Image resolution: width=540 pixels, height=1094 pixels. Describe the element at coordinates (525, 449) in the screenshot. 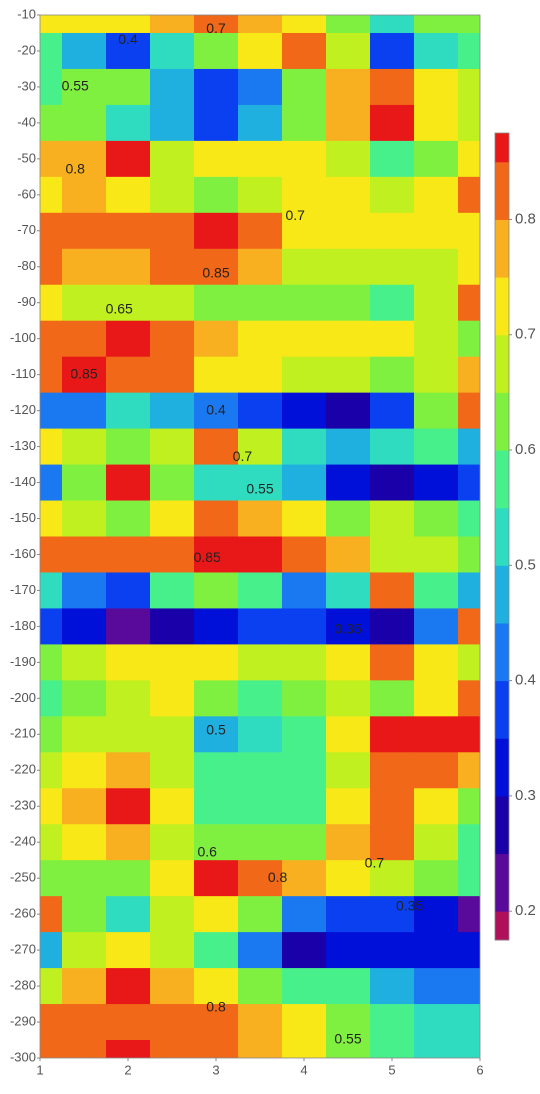

I see `colorbar-tick-label: 0.6` at that location.